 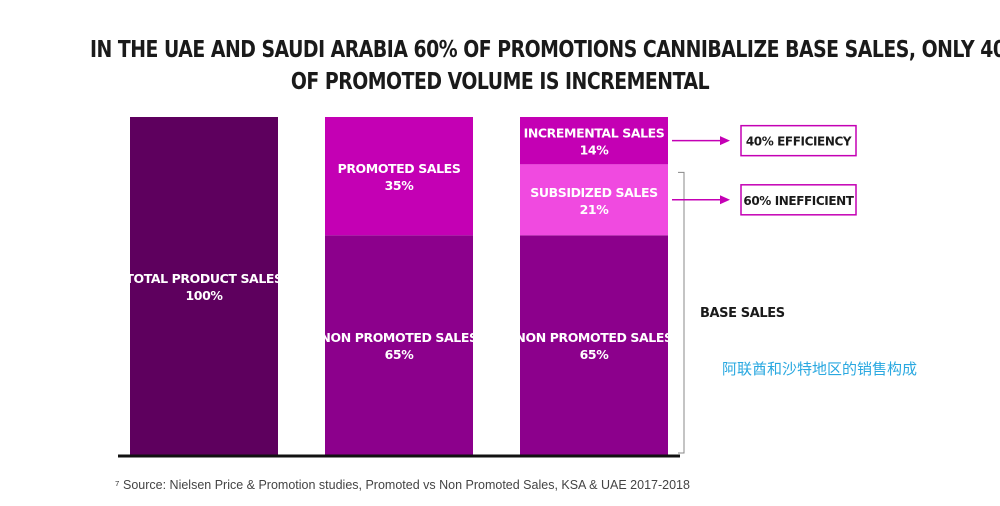 I want to click on callout-60-inefficient-box, so click(x=798, y=200).